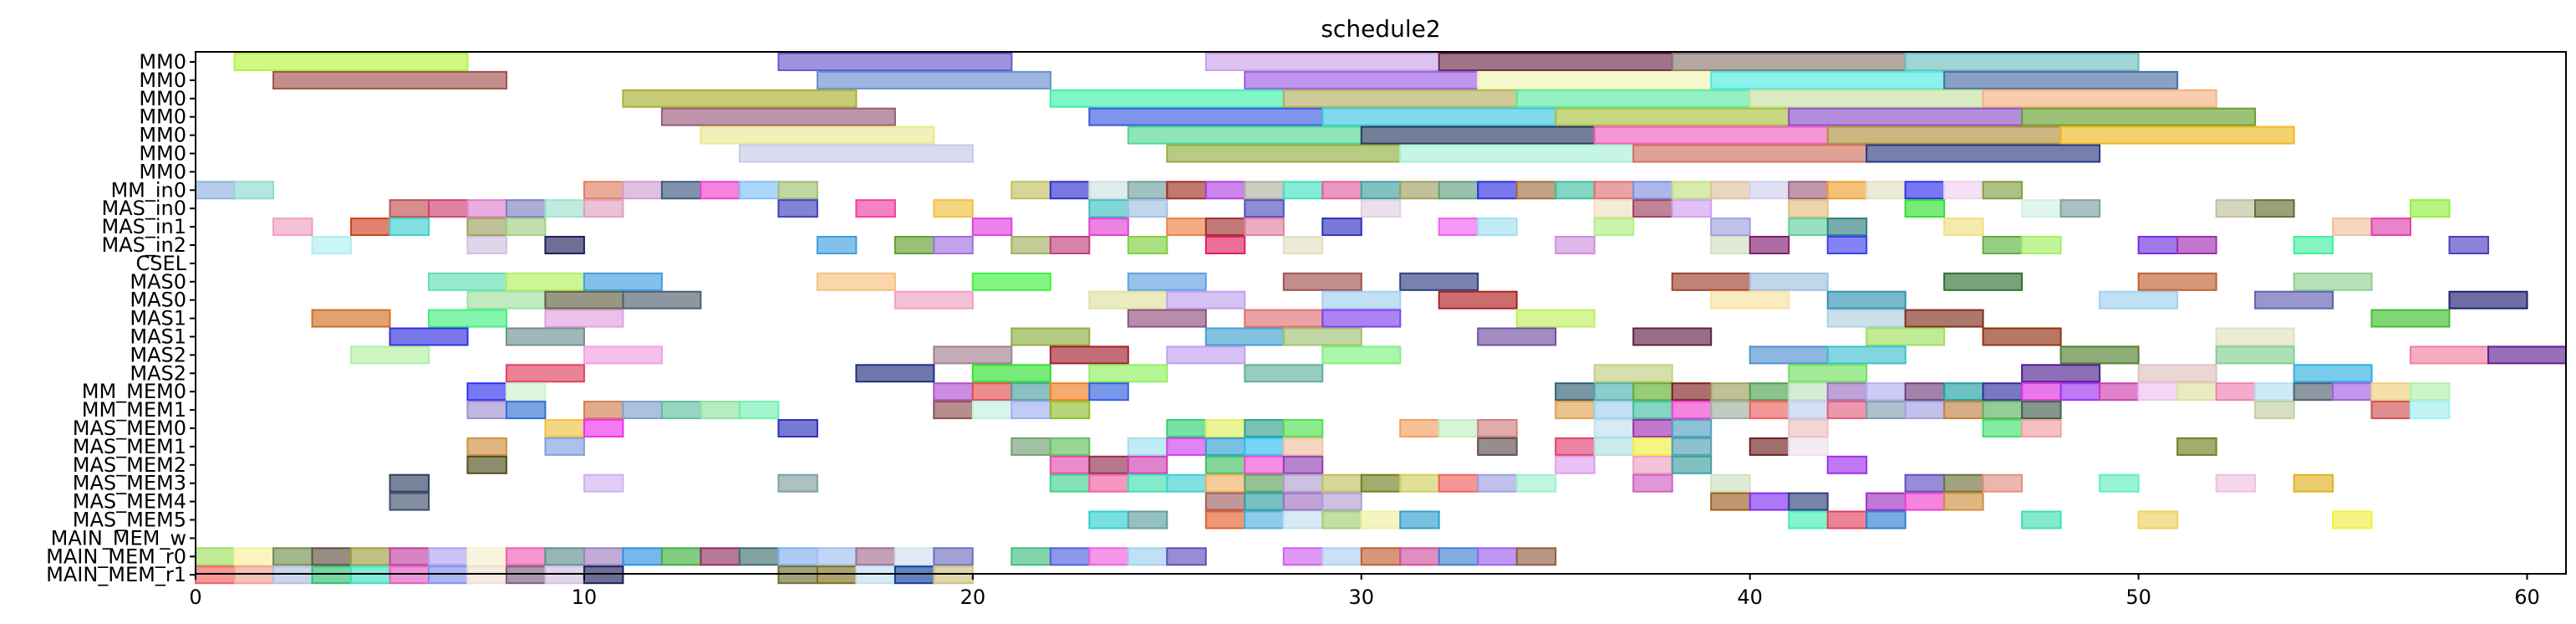 The height and width of the screenshot is (624, 2576). What do you see at coordinates (158, 282) in the screenshot?
I see `y-tick-label: MAS0` at bounding box center [158, 282].